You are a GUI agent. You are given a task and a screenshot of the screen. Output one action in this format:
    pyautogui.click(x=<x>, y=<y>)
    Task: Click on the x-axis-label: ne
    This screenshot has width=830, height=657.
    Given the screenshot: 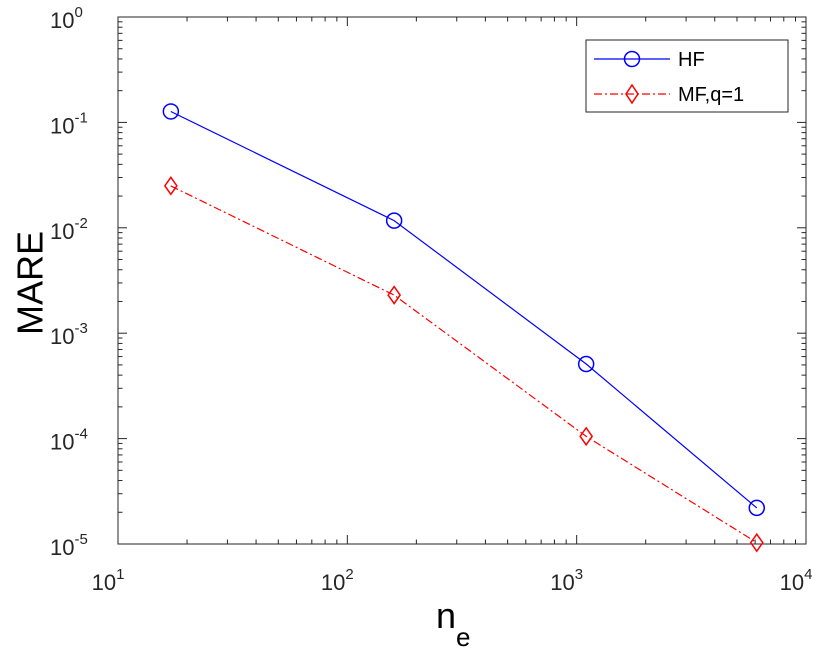 What is the action you would take?
    pyautogui.click(x=453, y=623)
    